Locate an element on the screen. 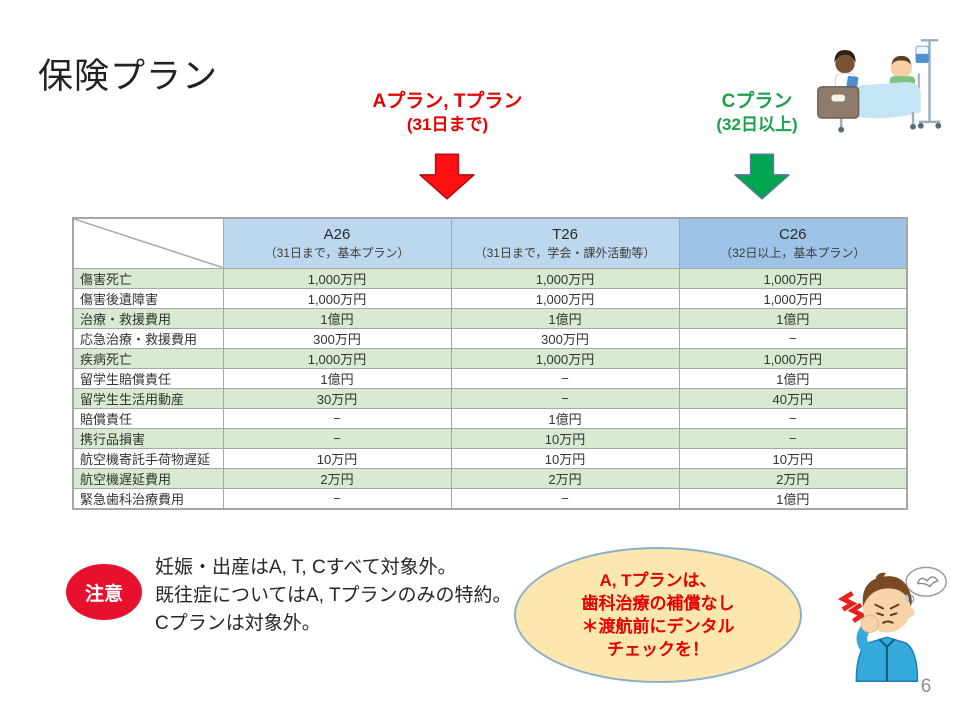 The image size is (960, 720). table-row: 航空機寄託手荷物遅延 10万円 10万円 10万円 is located at coordinates (490, 458).